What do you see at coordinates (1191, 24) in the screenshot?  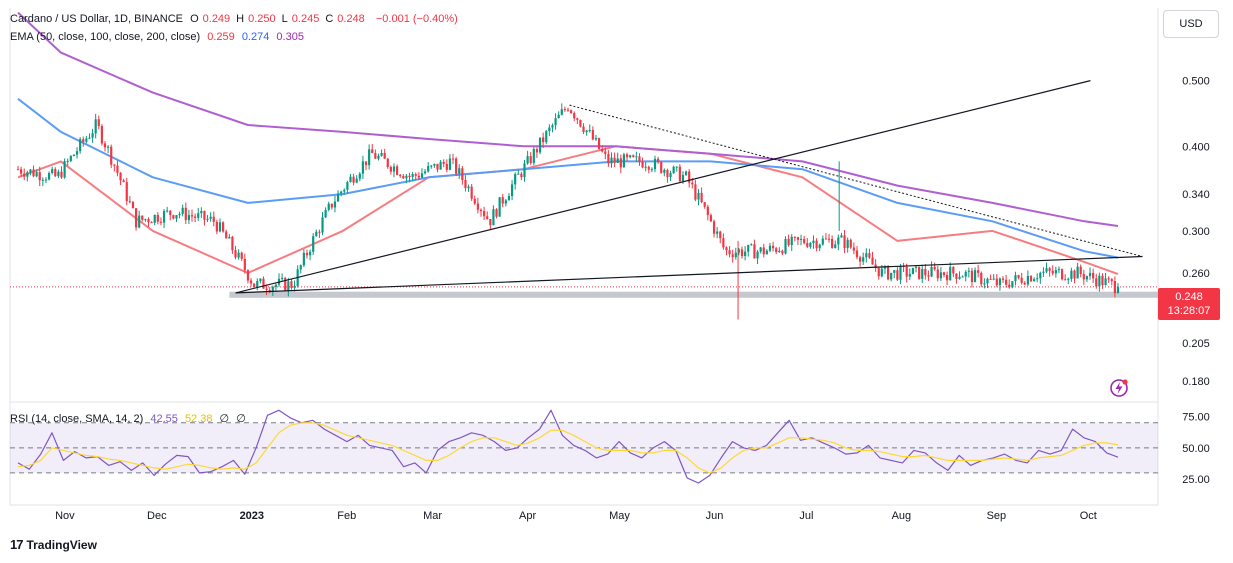 I see `currency-button: USD` at bounding box center [1191, 24].